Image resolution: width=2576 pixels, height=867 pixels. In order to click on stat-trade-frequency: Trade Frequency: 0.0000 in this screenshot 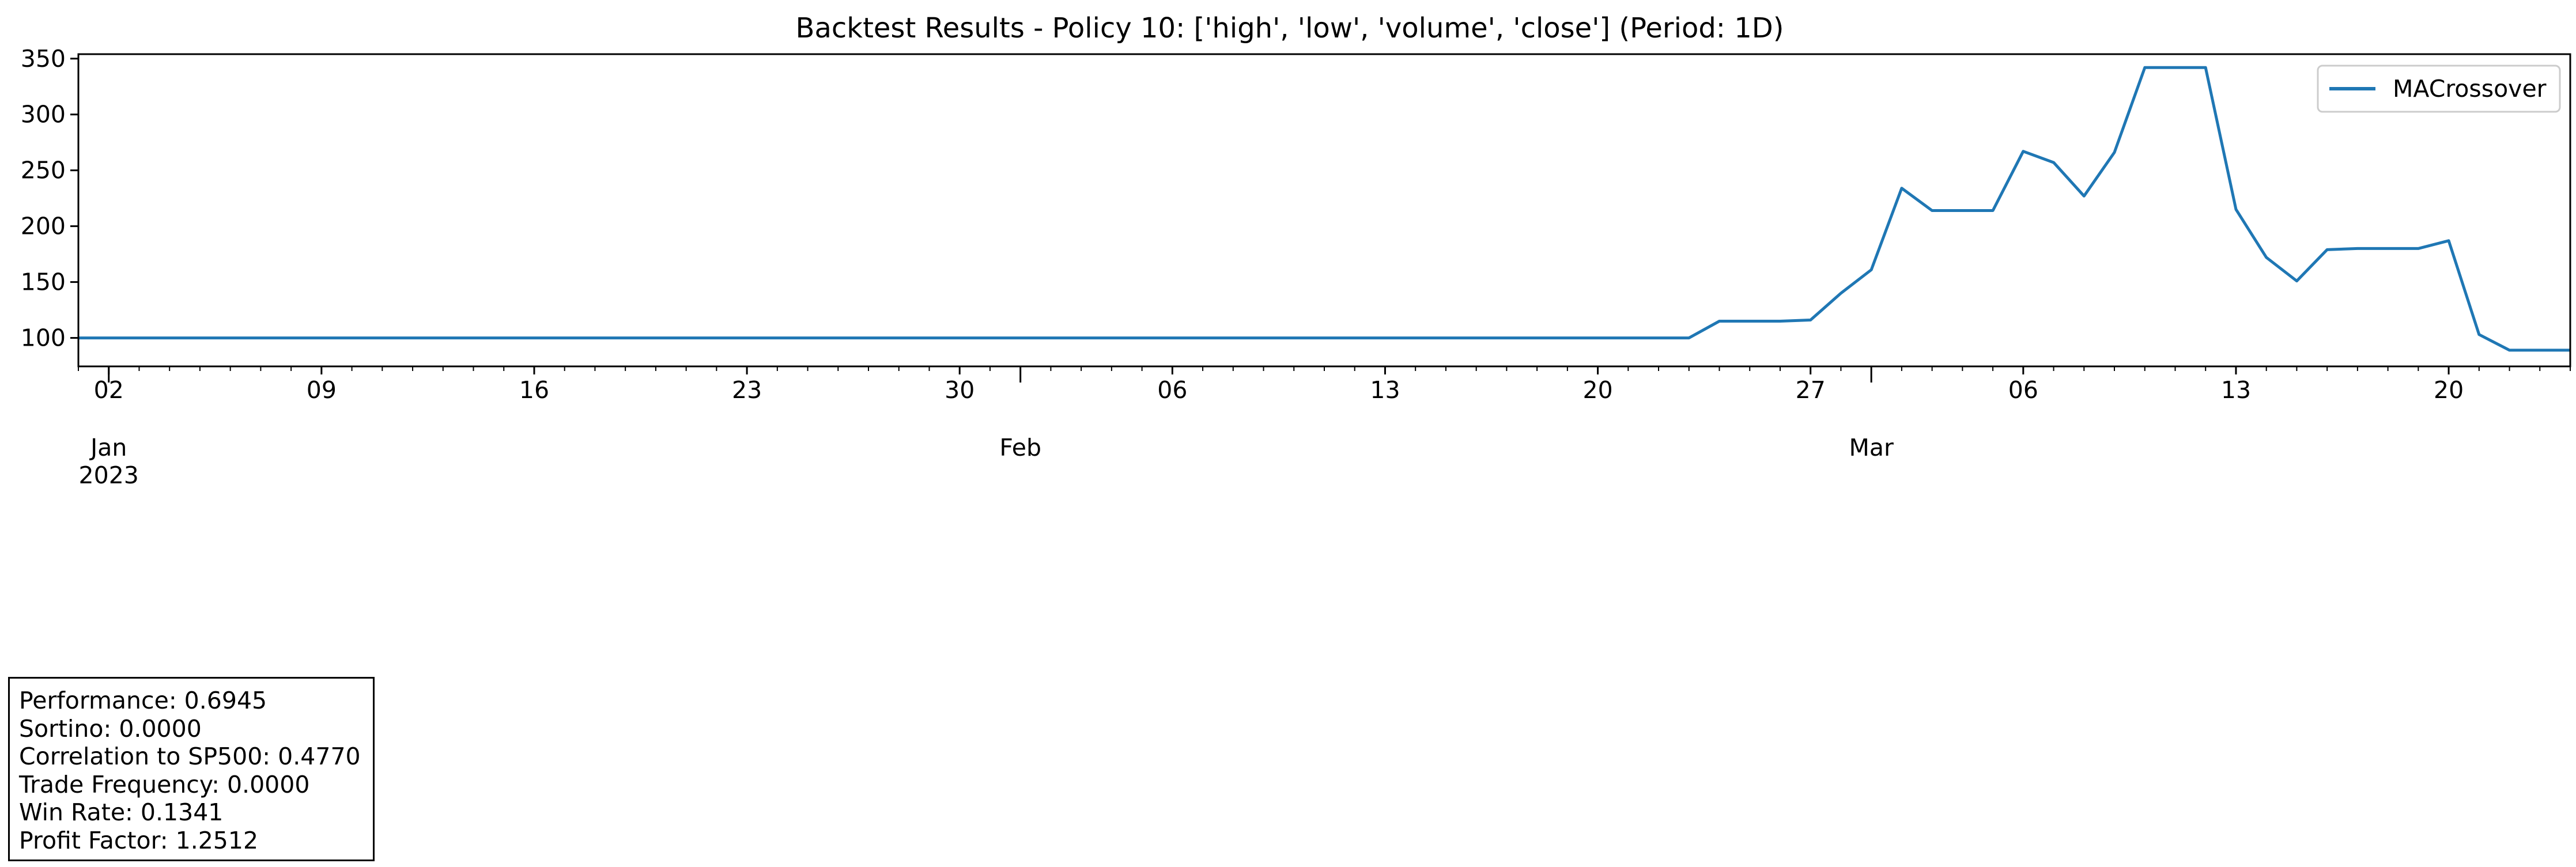, I will do `click(164, 784)`.